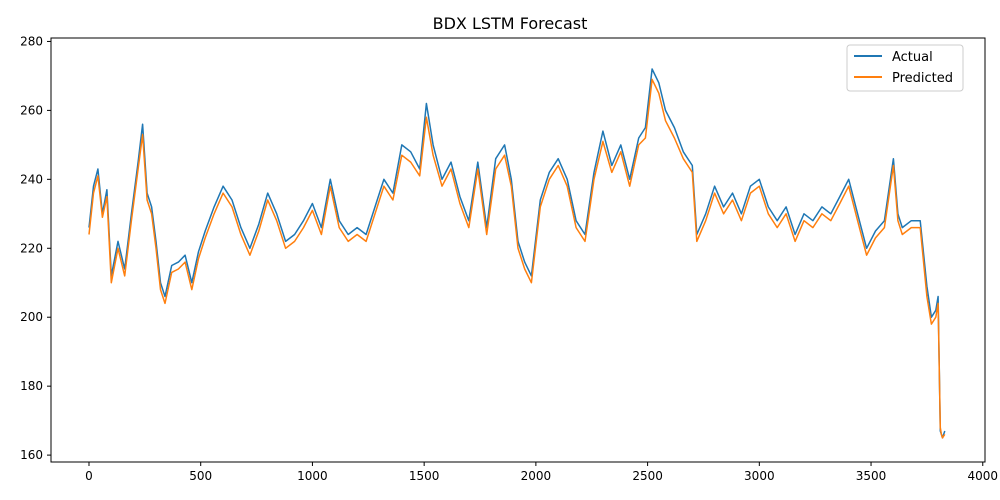  What do you see at coordinates (312, 476) in the screenshot?
I see `x-tick-label: 1000` at bounding box center [312, 476].